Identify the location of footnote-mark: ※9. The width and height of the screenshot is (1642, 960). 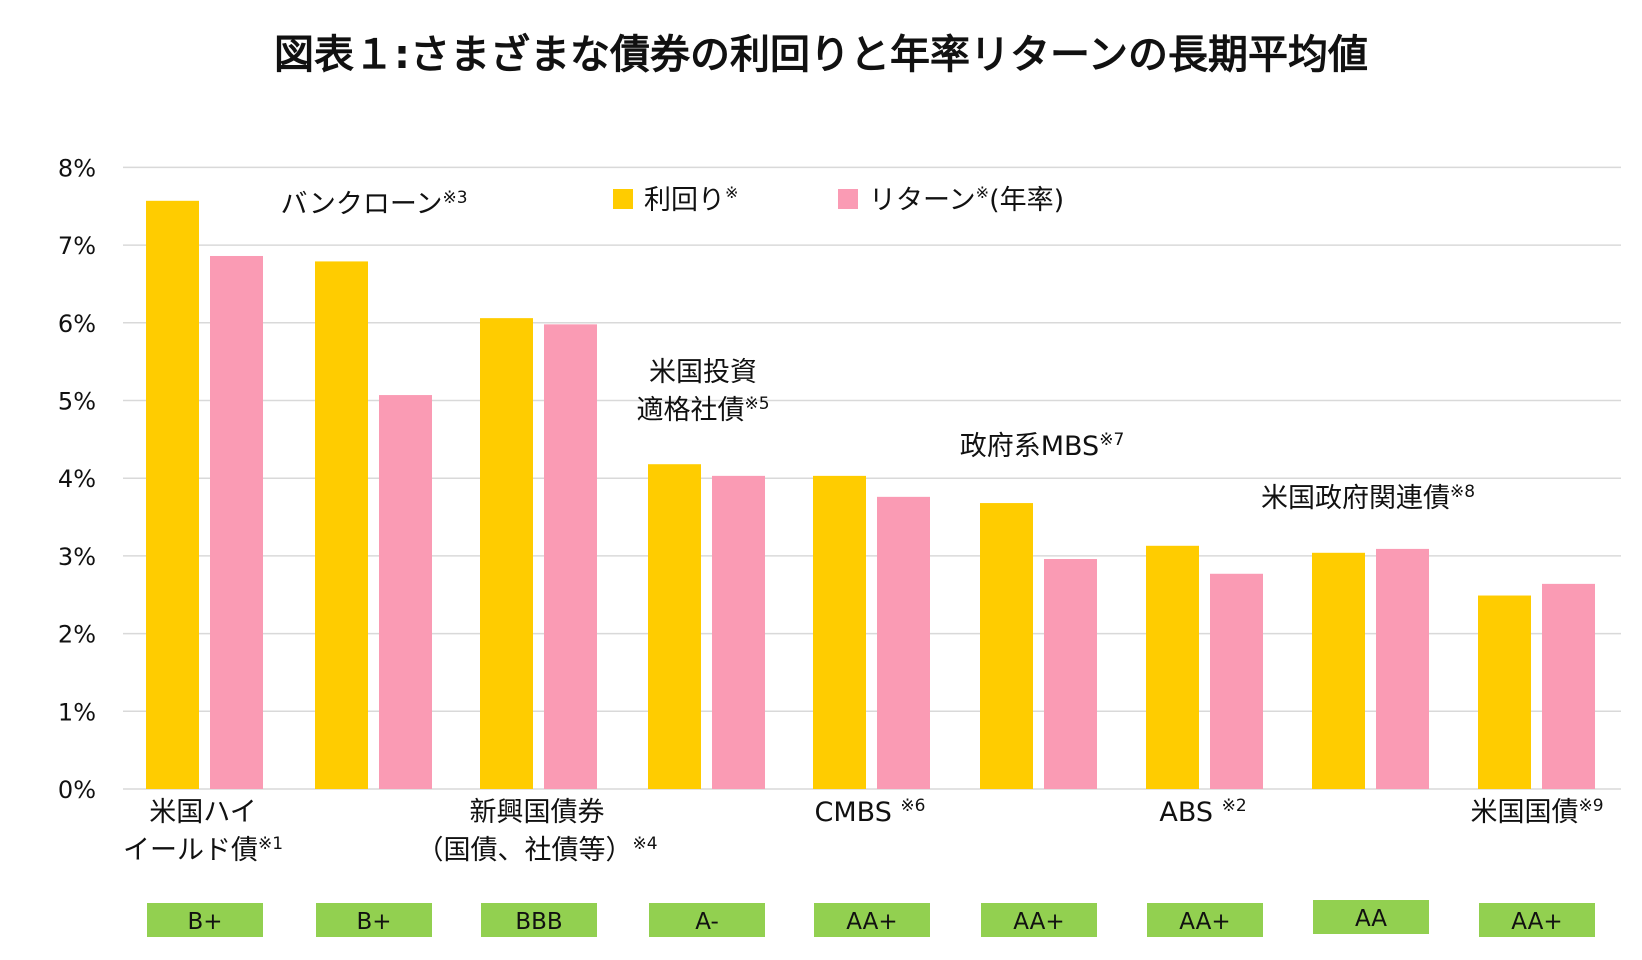
(1590, 806).